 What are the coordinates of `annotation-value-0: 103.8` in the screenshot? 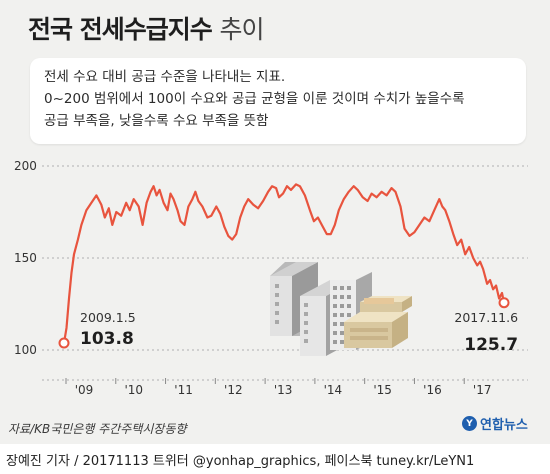 It's located at (107, 339).